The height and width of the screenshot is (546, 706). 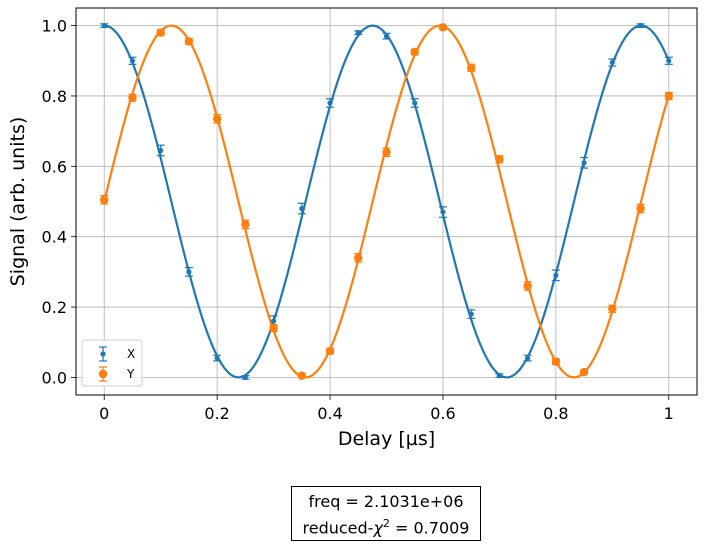 I want to click on legend-marker, so click(x=103, y=374).